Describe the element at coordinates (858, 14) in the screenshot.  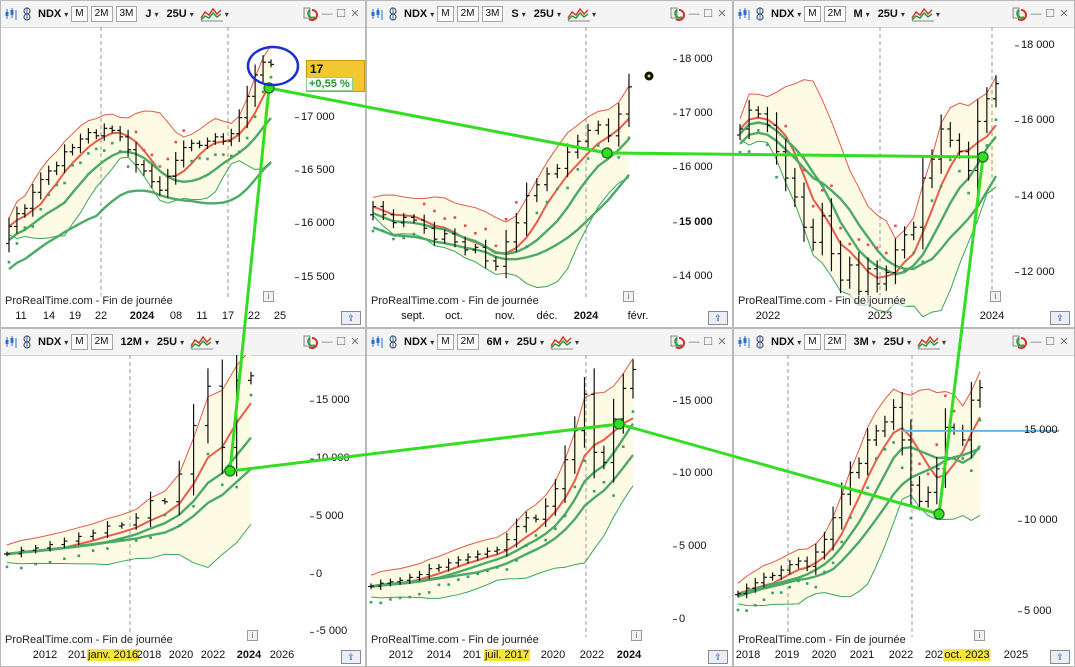
I see `period-selector: M` at that location.